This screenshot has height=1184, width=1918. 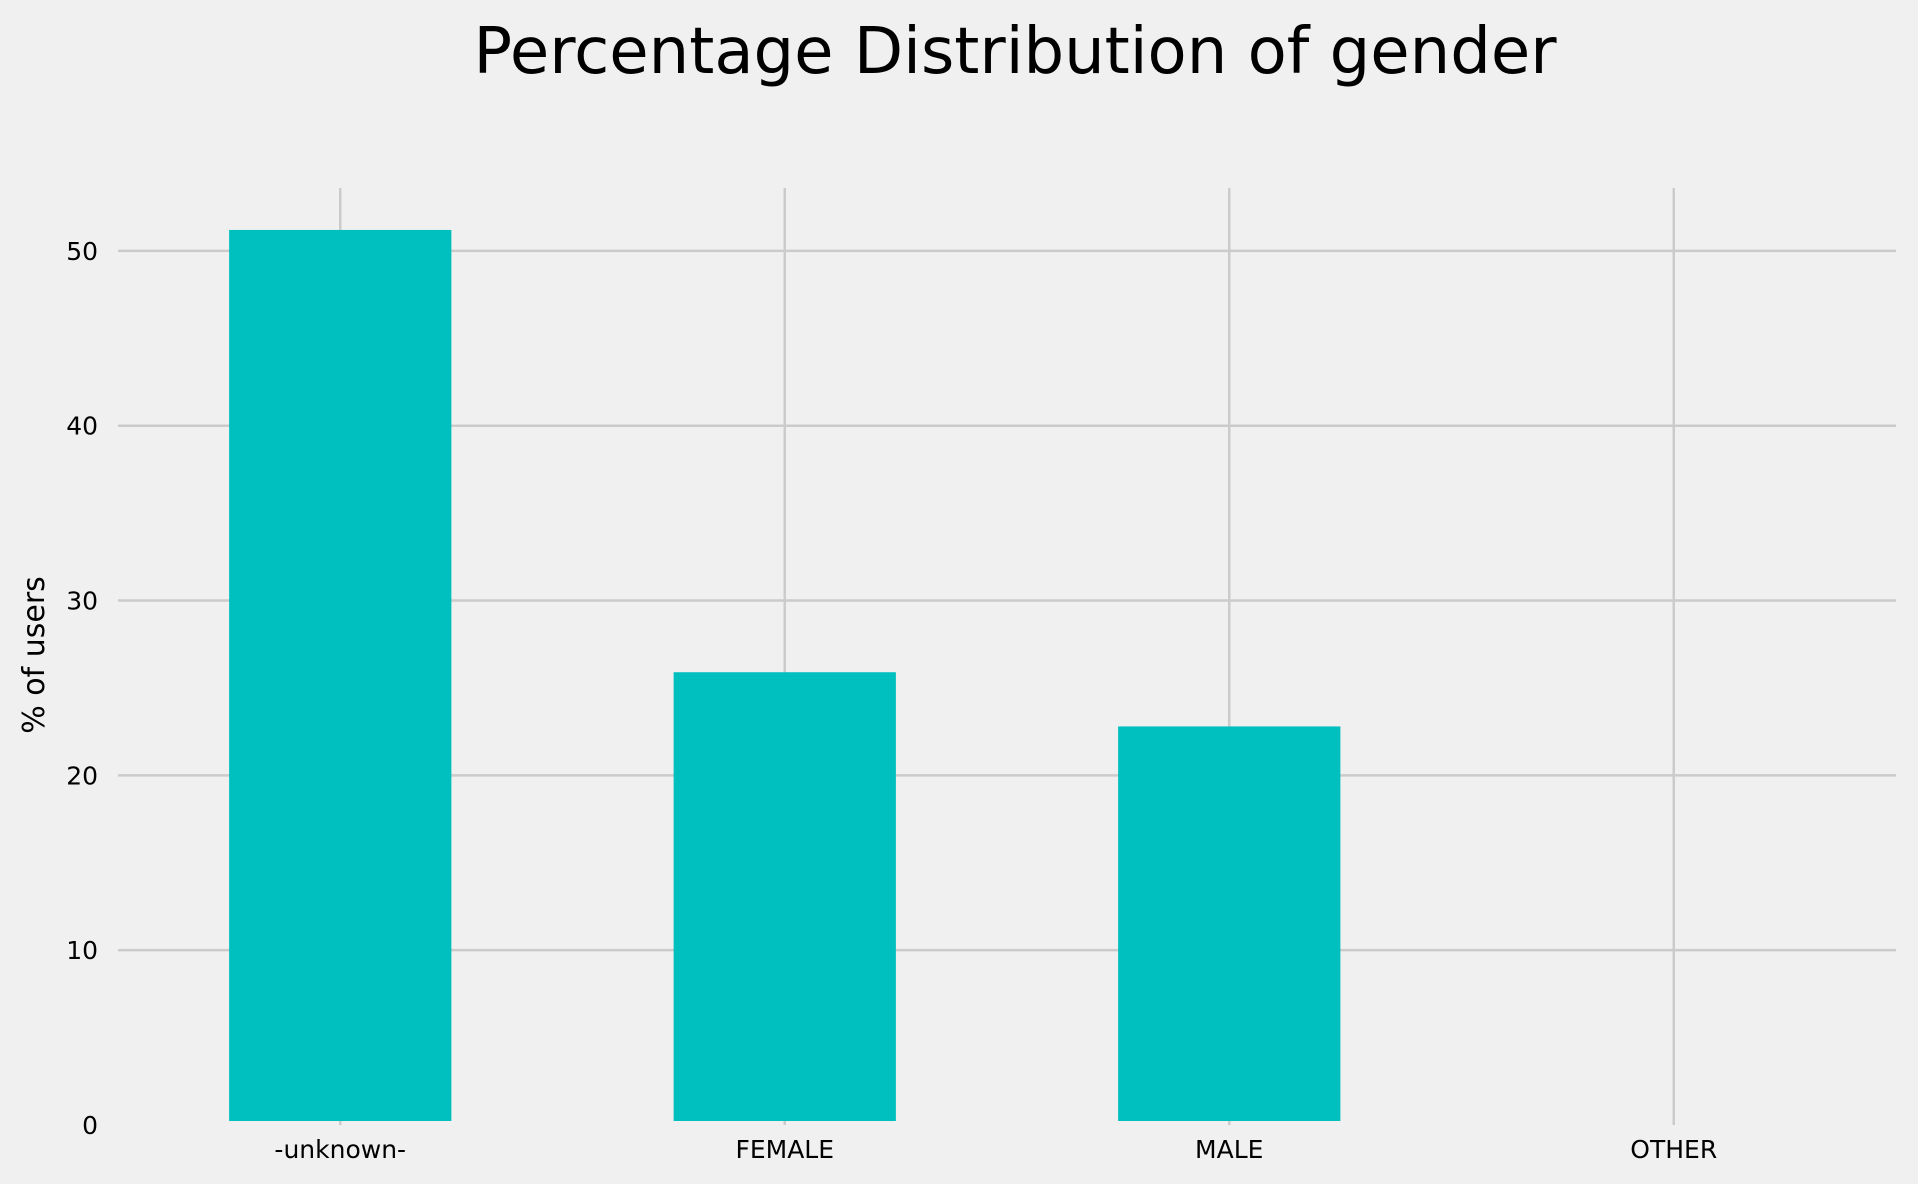 I want to click on y-tick-label-3: 30, so click(x=82, y=601).